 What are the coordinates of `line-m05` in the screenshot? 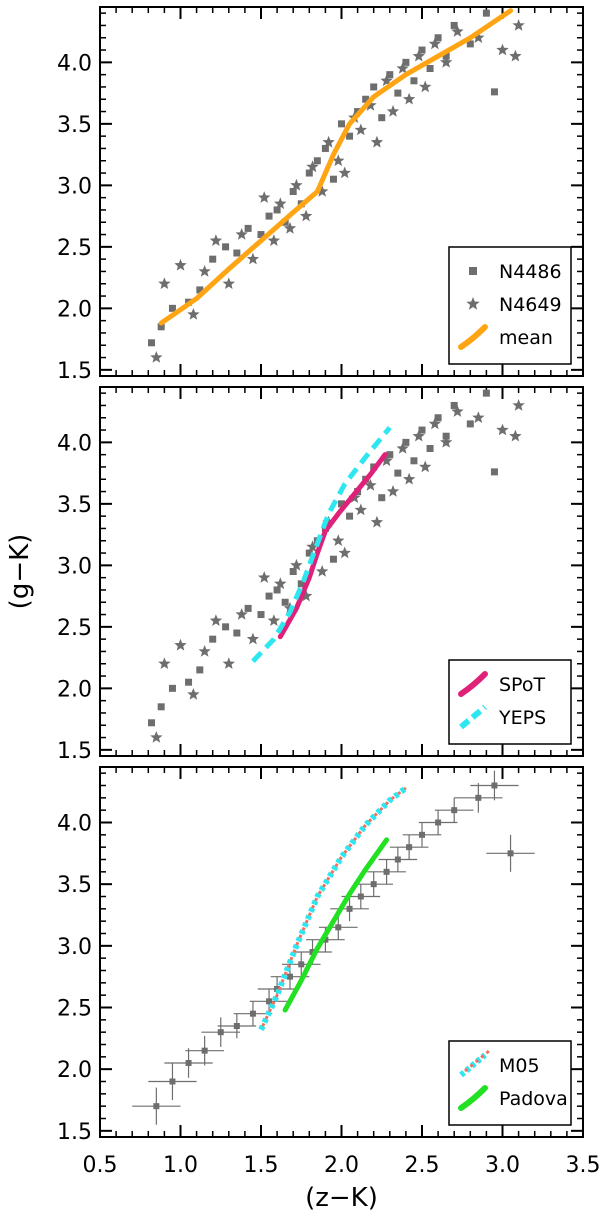 It's located at (333, 908).